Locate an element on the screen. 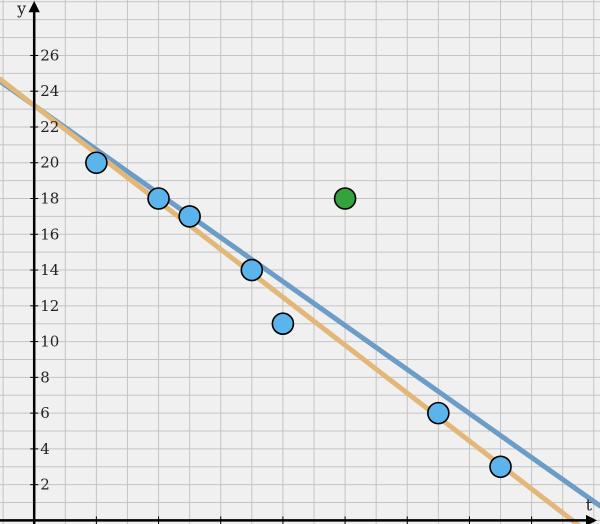 Image resolution: width=600 pixels, height=524 pixels. y-tick-label: 18 is located at coordinates (49, 199).